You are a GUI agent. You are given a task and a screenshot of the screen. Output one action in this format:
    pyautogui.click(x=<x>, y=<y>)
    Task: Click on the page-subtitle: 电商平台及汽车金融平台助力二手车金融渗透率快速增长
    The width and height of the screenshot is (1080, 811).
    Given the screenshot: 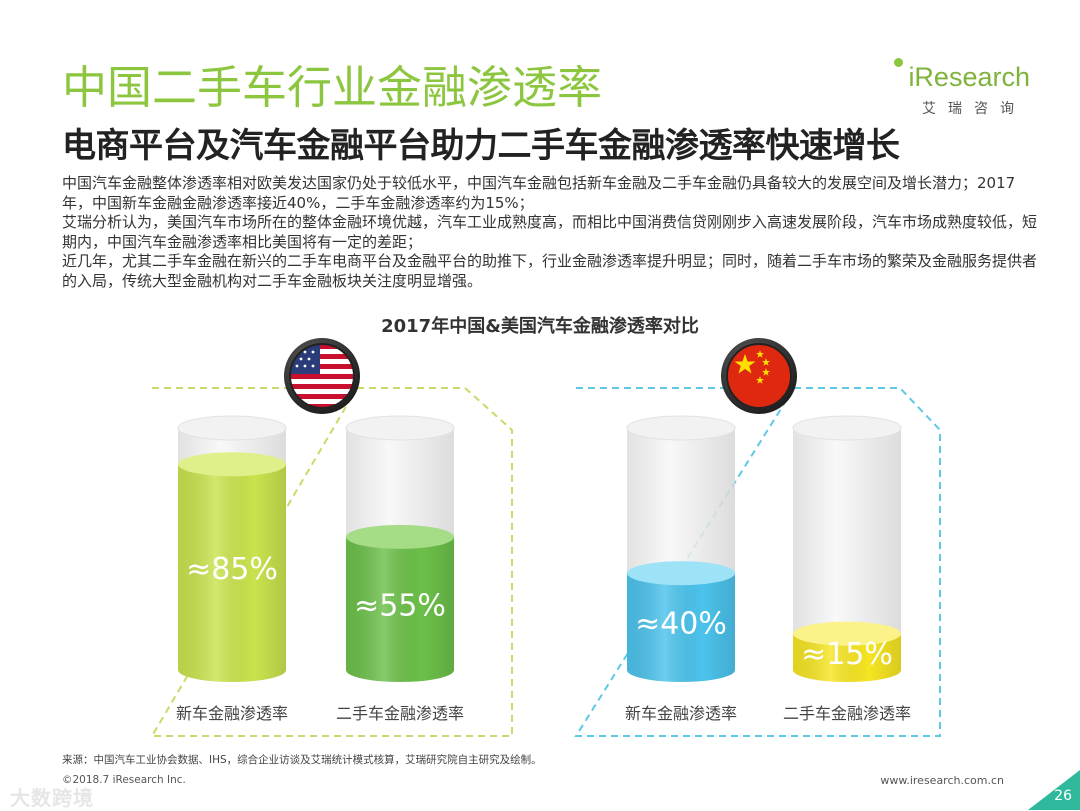 What is the action you would take?
    pyautogui.click(x=481, y=146)
    